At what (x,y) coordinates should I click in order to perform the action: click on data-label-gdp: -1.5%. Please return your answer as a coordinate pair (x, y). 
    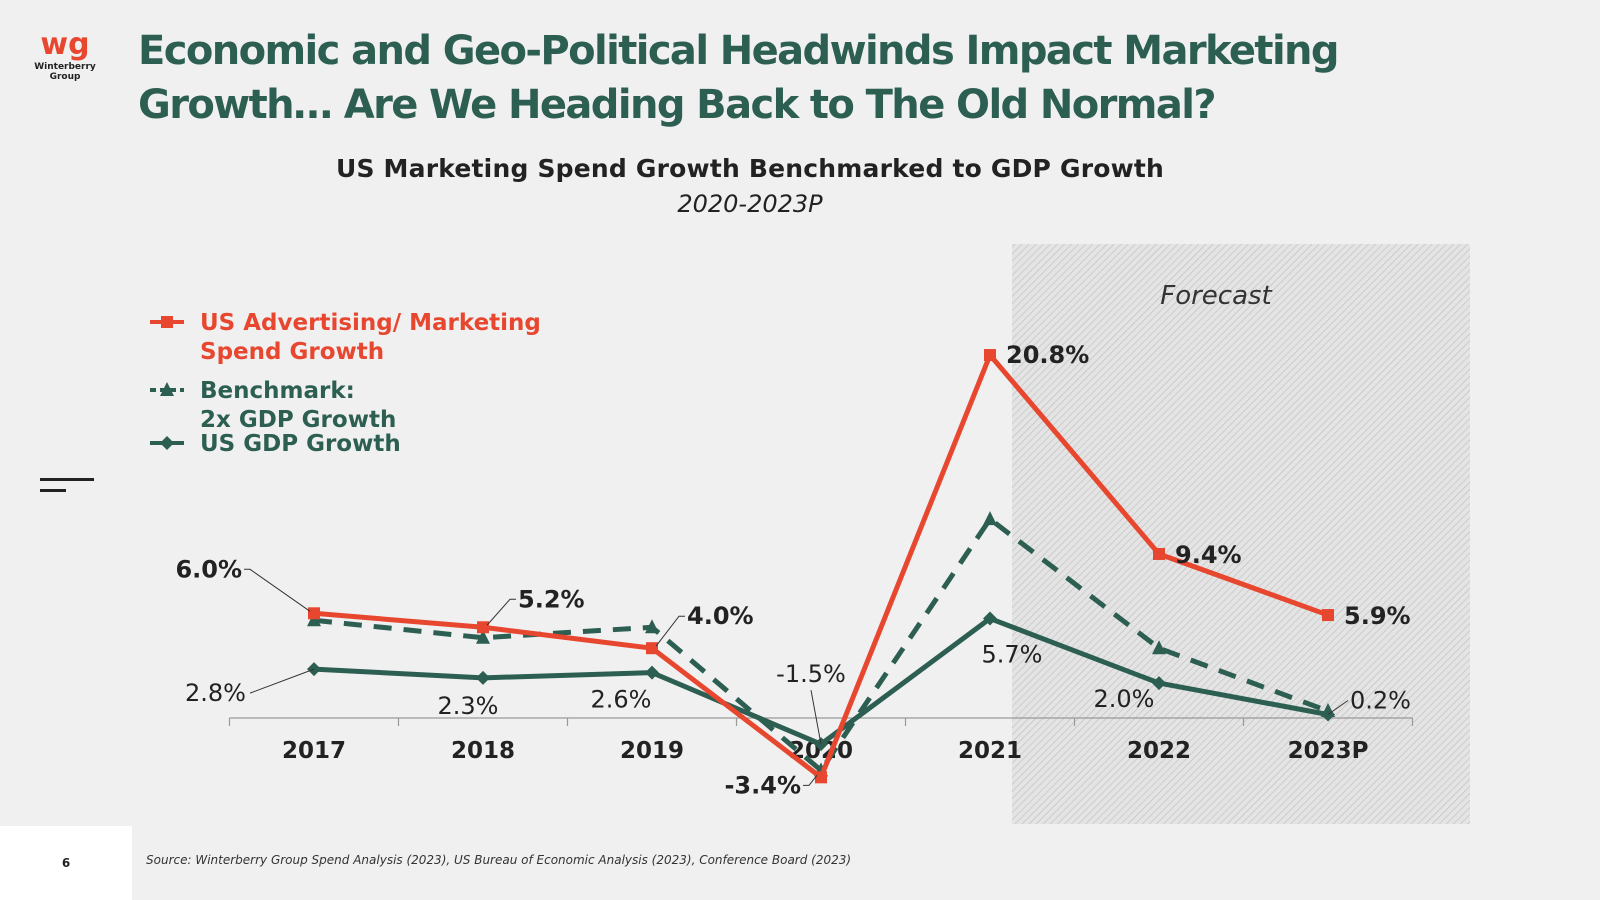
    Looking at the image, I should click on (811, 674).